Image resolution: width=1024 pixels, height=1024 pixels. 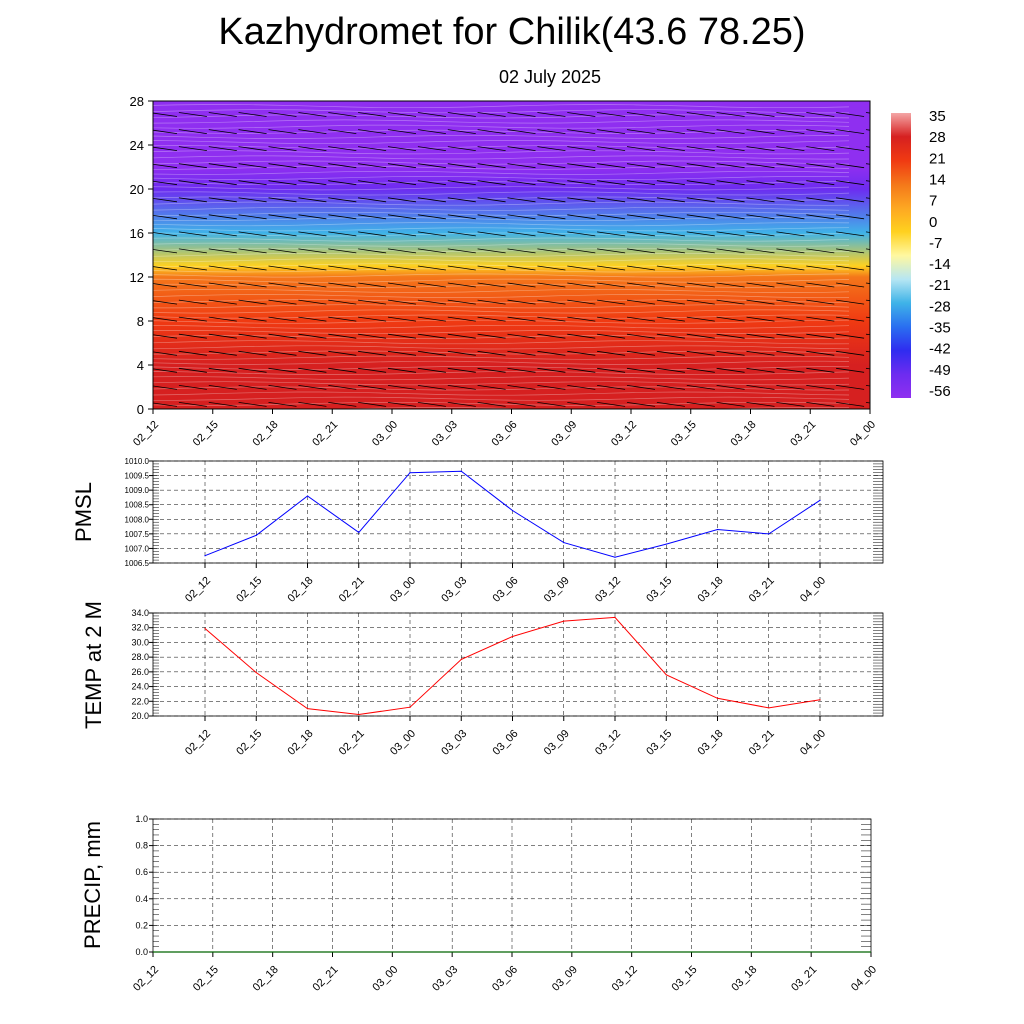 What do you see at coordinates (864, 979) in the screenshot?
I see `x-tick-label: 04_00` at bounding box center [864, 979].